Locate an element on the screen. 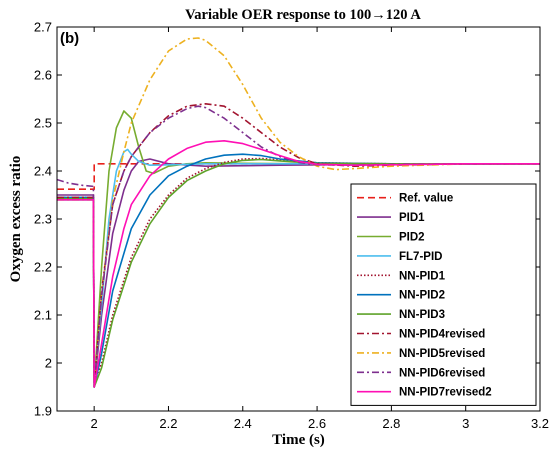  y-tick-label: 2.5 is located at coordinates (43, 123).